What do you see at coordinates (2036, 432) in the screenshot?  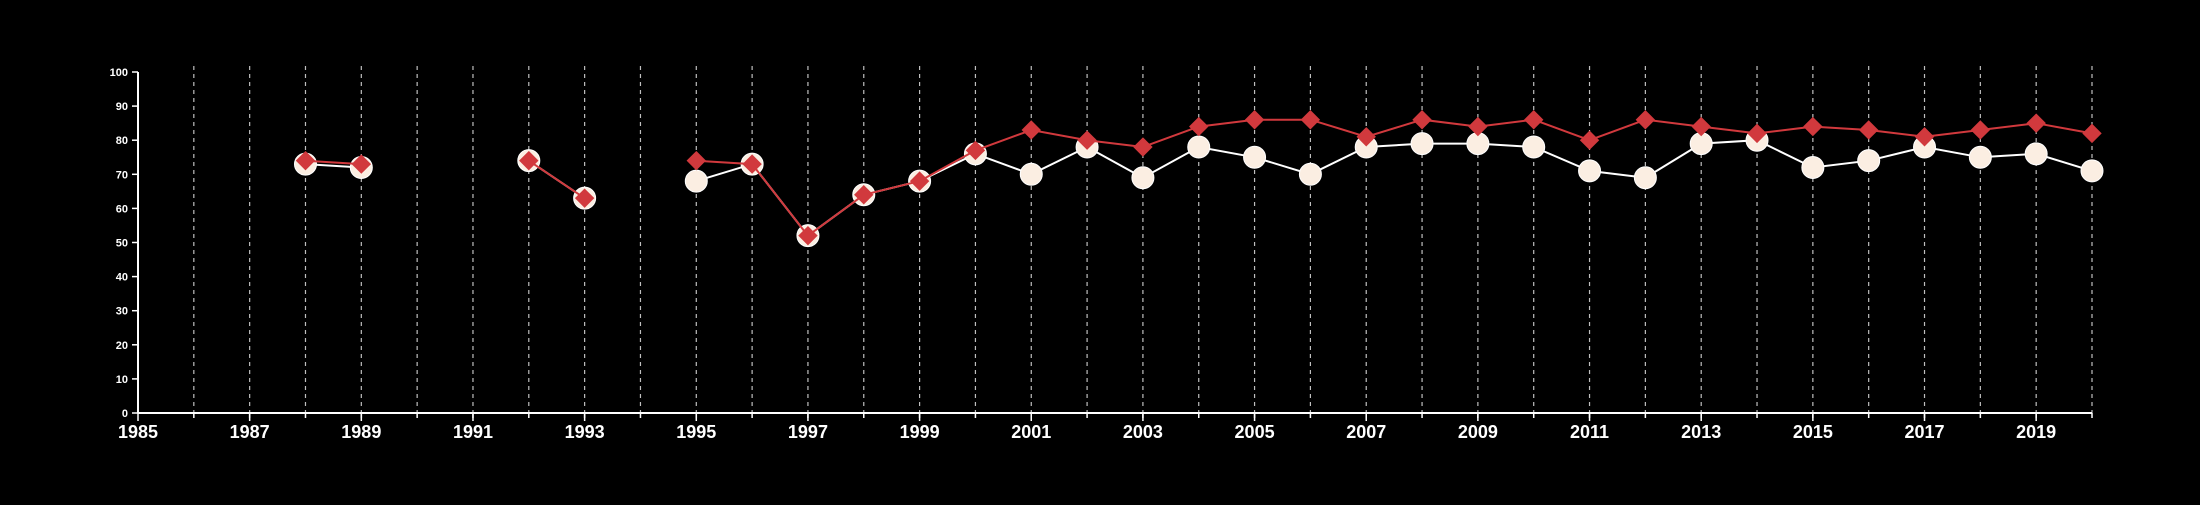 I see `x-tick-label-2019: 2019` at bounding box center [2036, 432].